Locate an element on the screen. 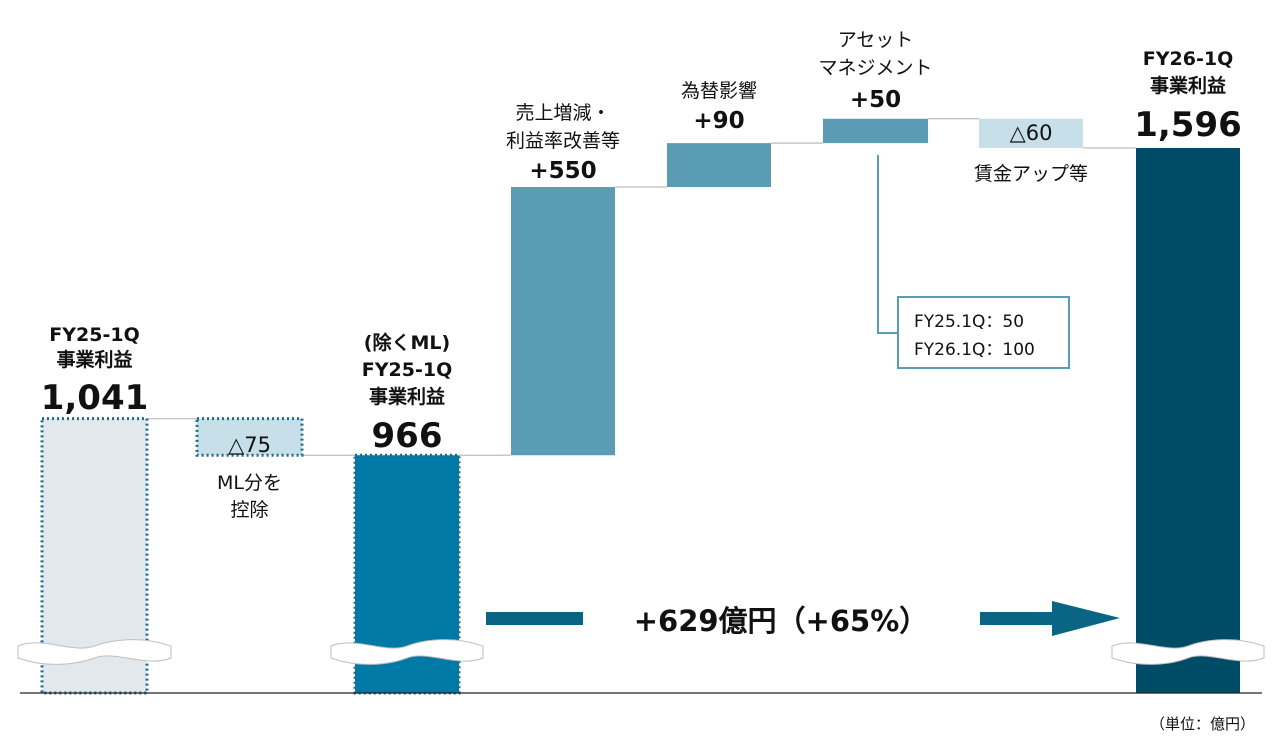 Image resolution: width=1286 pixels, height=750 pixels. callout-box is located at coordinates (983, 332).